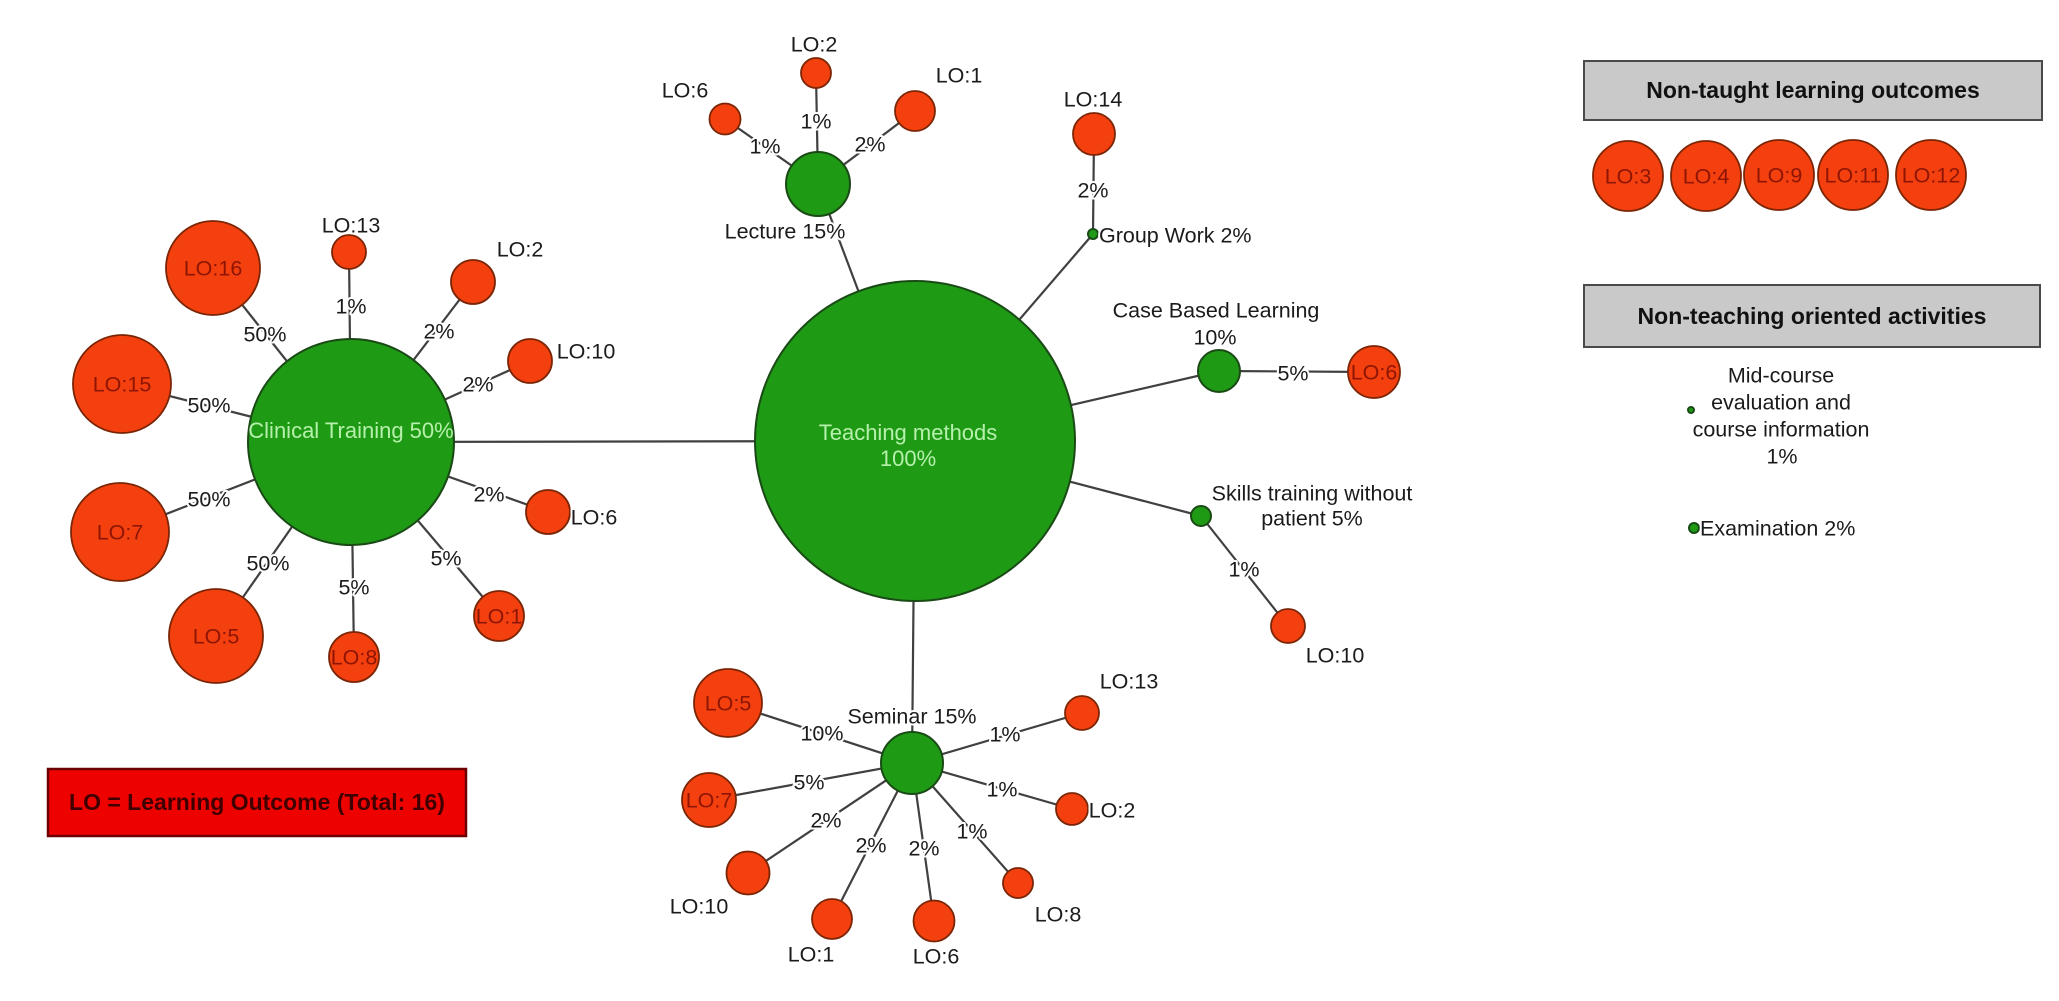  I want to click on svg-text: Seminar 15%, so click(911, 717).